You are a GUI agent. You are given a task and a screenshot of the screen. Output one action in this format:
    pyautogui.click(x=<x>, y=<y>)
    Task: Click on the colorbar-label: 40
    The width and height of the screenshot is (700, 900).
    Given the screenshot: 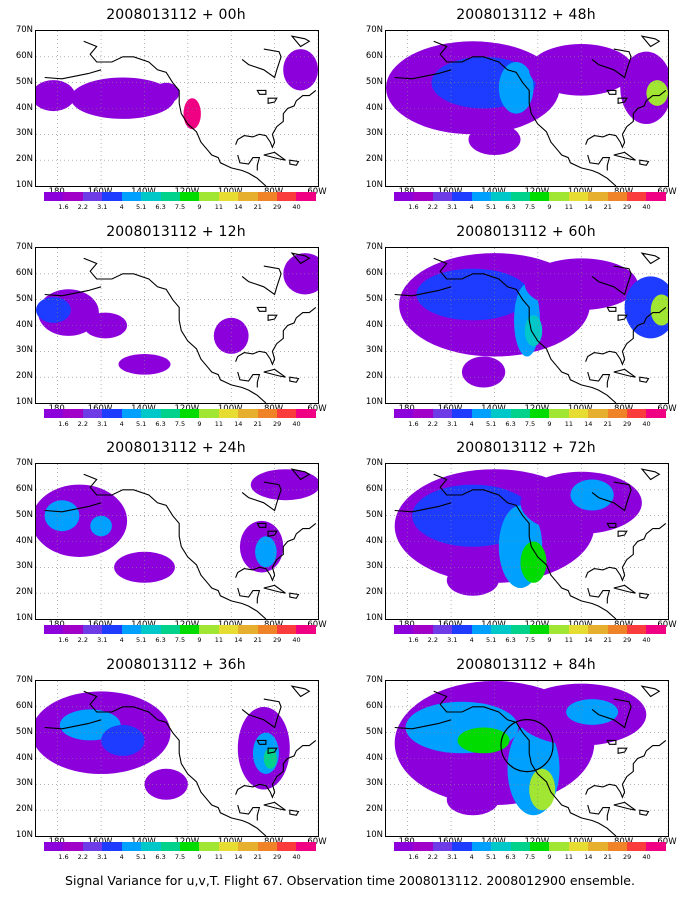 What is the action you would take?
    pyautogui.click(x=296, y=424)
    